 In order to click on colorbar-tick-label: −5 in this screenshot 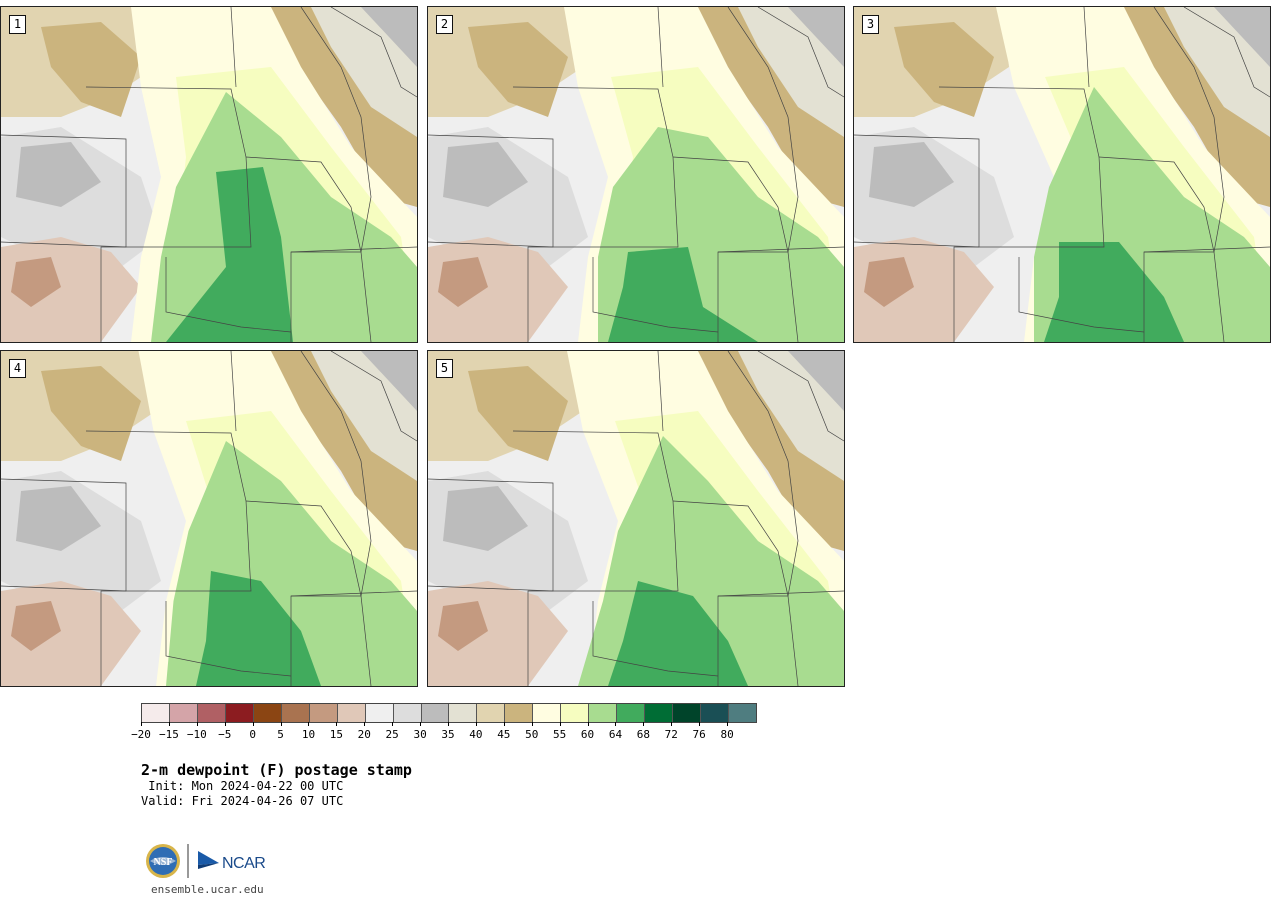, I will do `click(225, 734)`.